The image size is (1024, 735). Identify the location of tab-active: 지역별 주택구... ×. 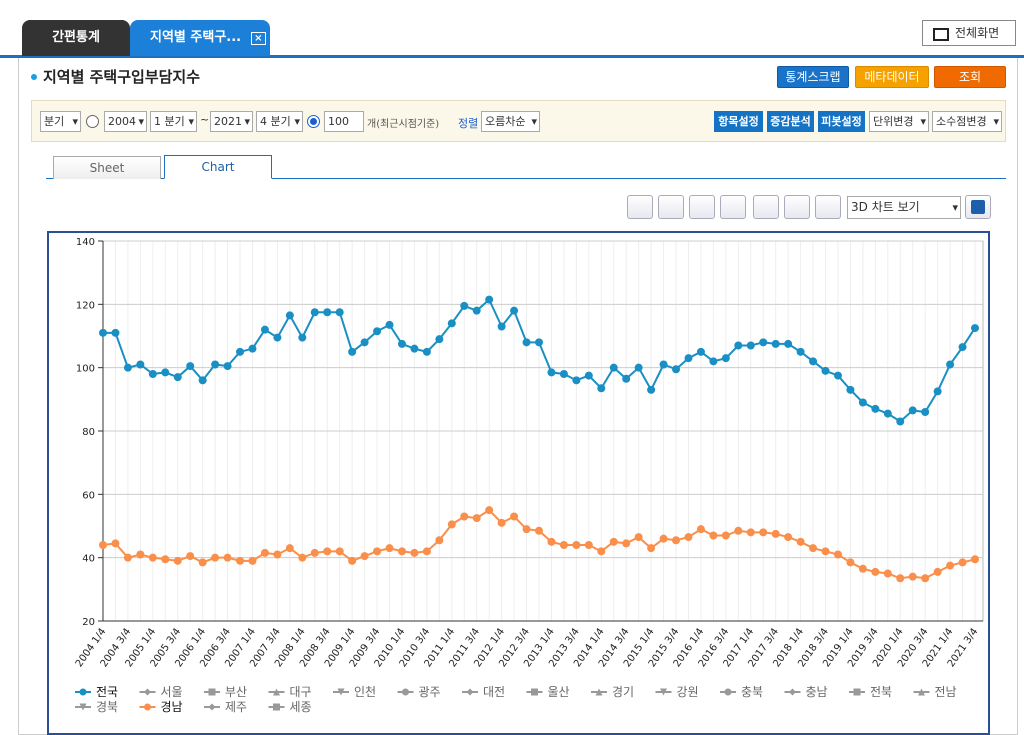
(200, 38).